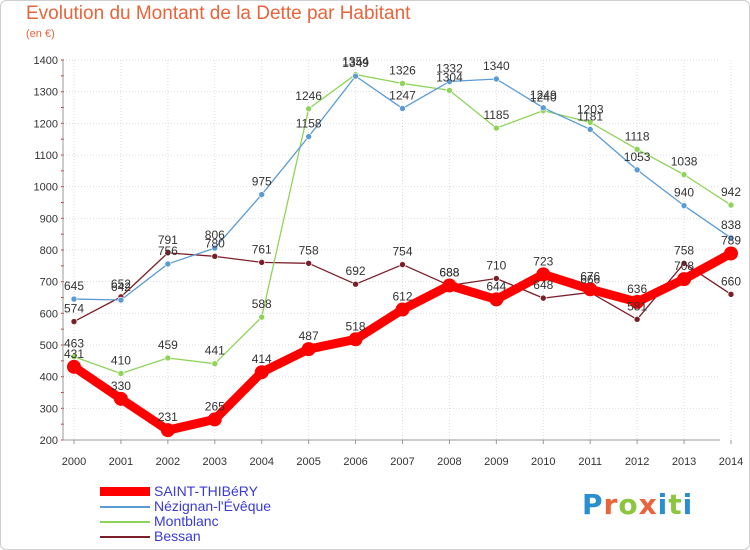 Image resolution: width=750 pixels, height=550 pixels. I want to click on data-label-2: 642, so click(121, 287).